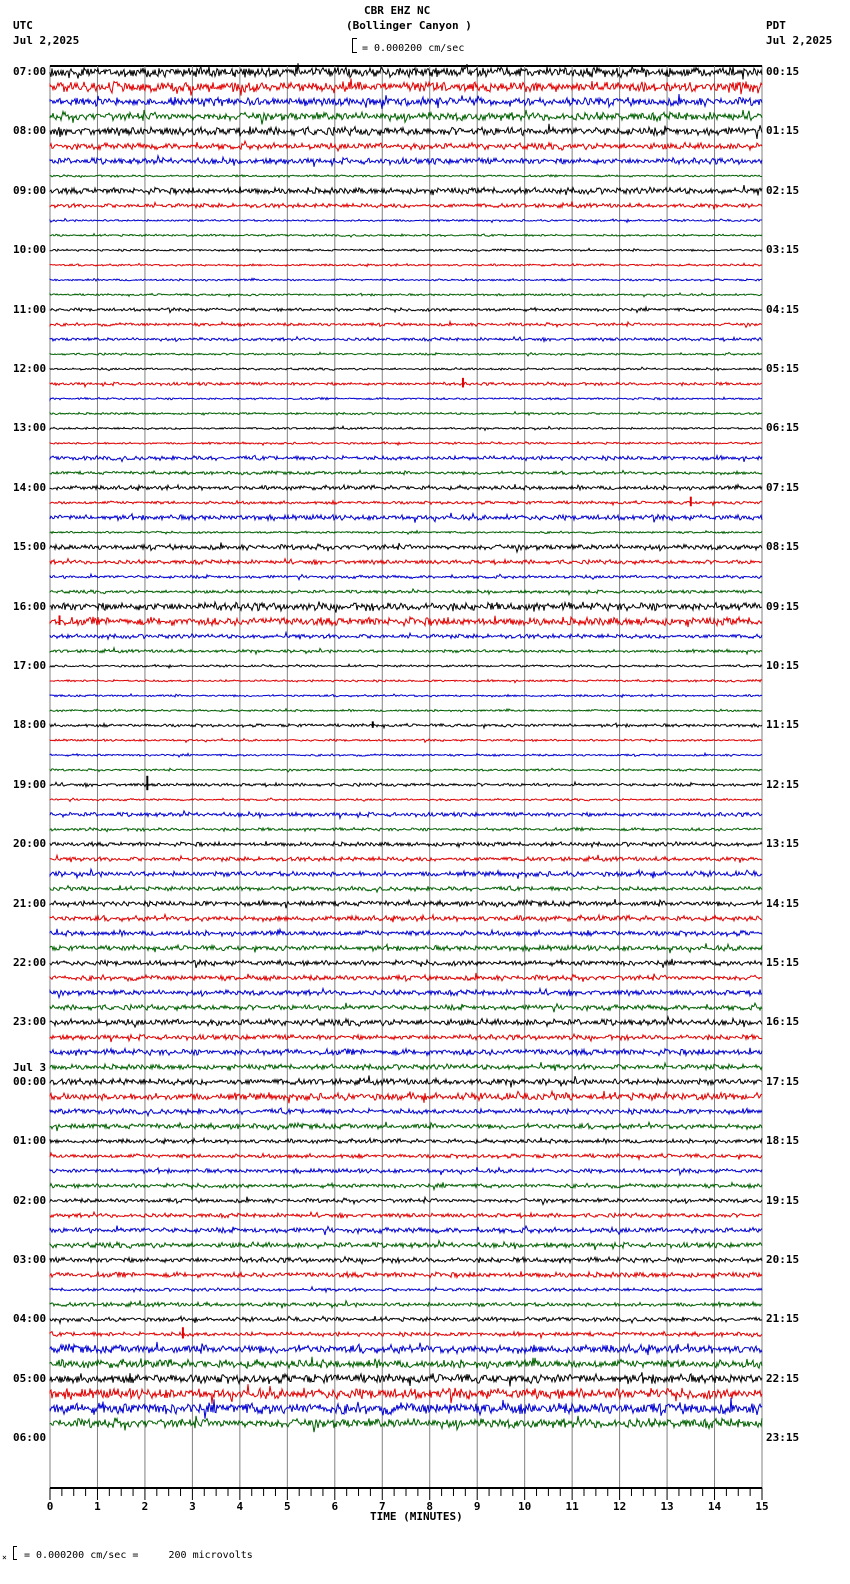  Describe the element at coordinates (397, 10) in the screenshot. I see `station-title: CBR EHZ NC` at that location.